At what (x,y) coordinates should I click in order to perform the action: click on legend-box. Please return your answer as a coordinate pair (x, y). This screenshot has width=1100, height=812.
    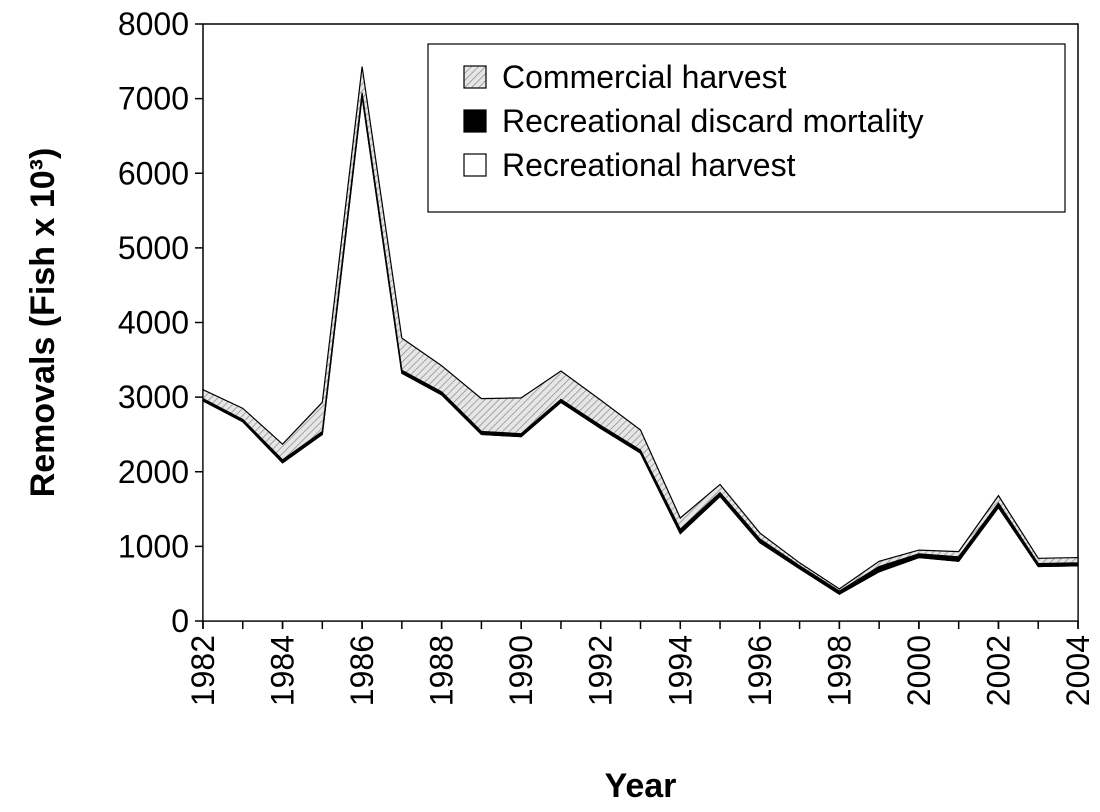
    Looking at the image, I should click on (746, 128).